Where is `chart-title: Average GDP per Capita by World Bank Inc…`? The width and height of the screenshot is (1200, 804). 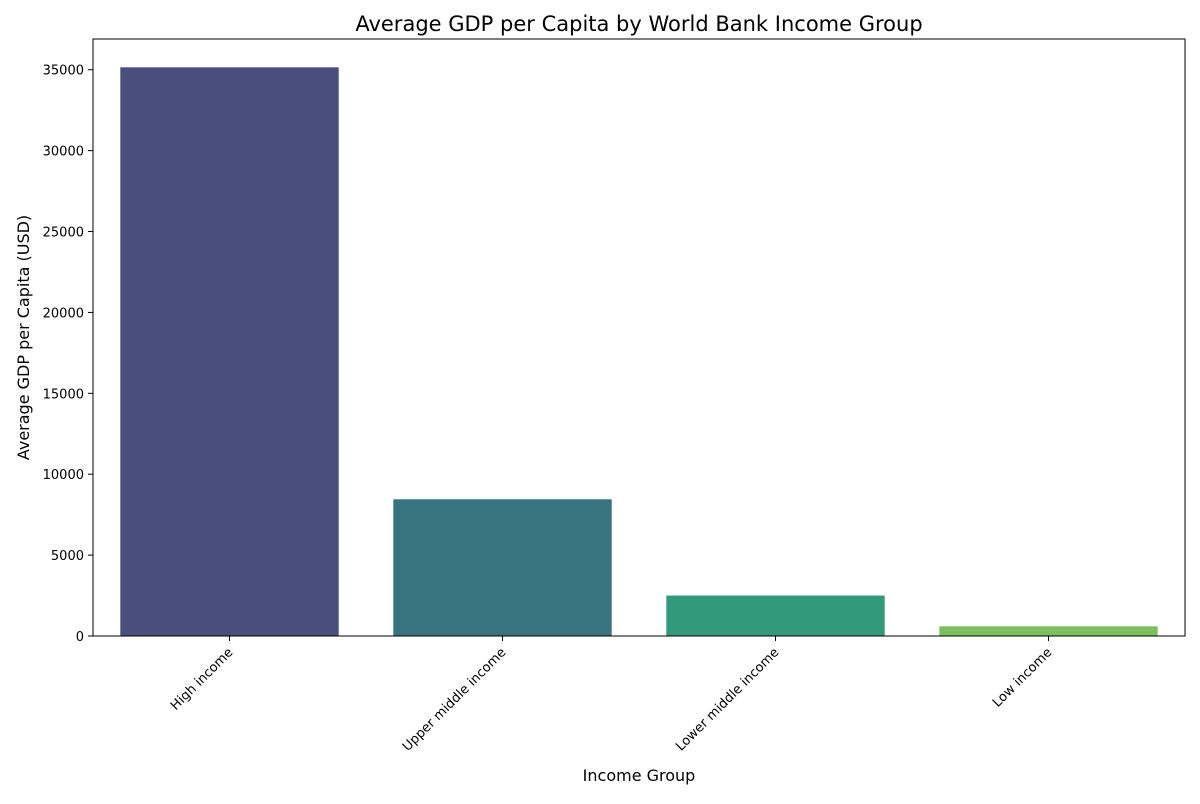 chart-title: Average GDP per Capita by World Bank Inc… is located at coordinates (638, 24).